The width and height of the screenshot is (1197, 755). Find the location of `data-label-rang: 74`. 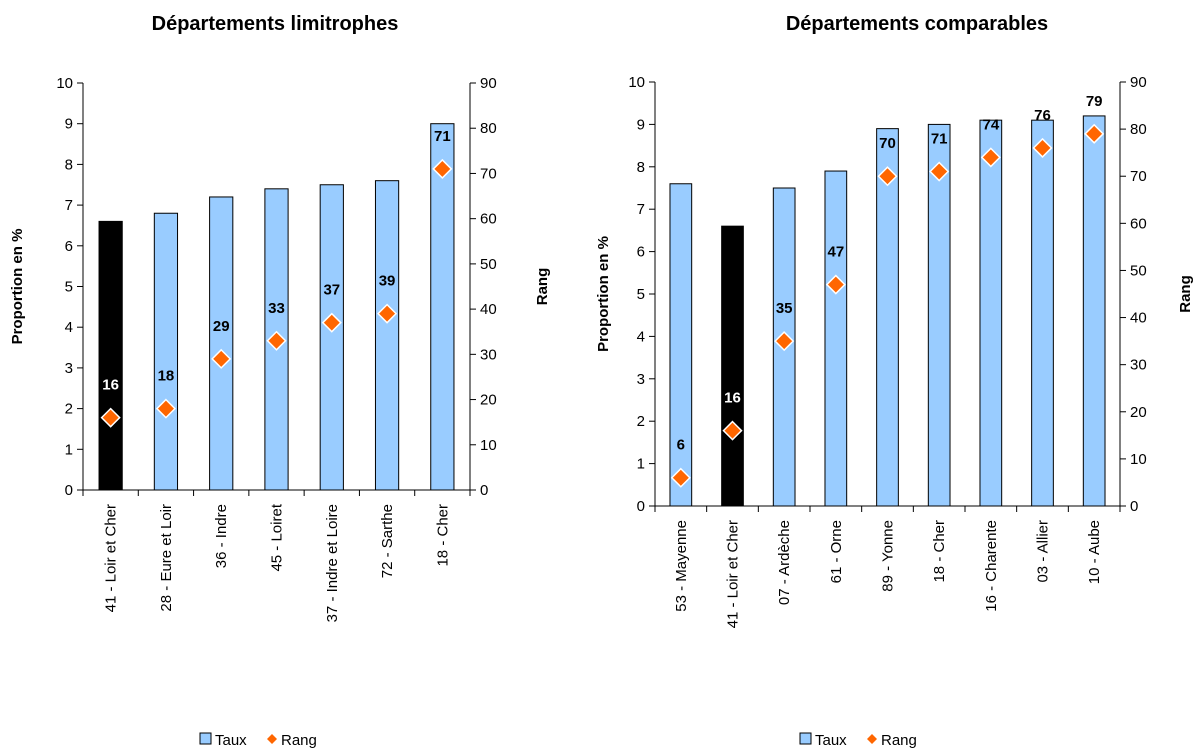

data-label-rang: 74 is located at coordinates (990, 124).